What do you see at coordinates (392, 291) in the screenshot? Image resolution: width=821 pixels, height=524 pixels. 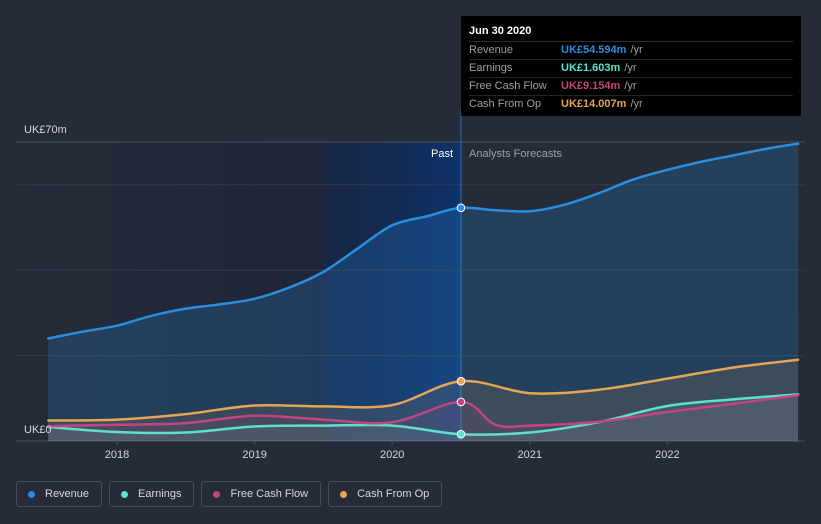 I see `highlight-band` at bounding box center [392, 291].